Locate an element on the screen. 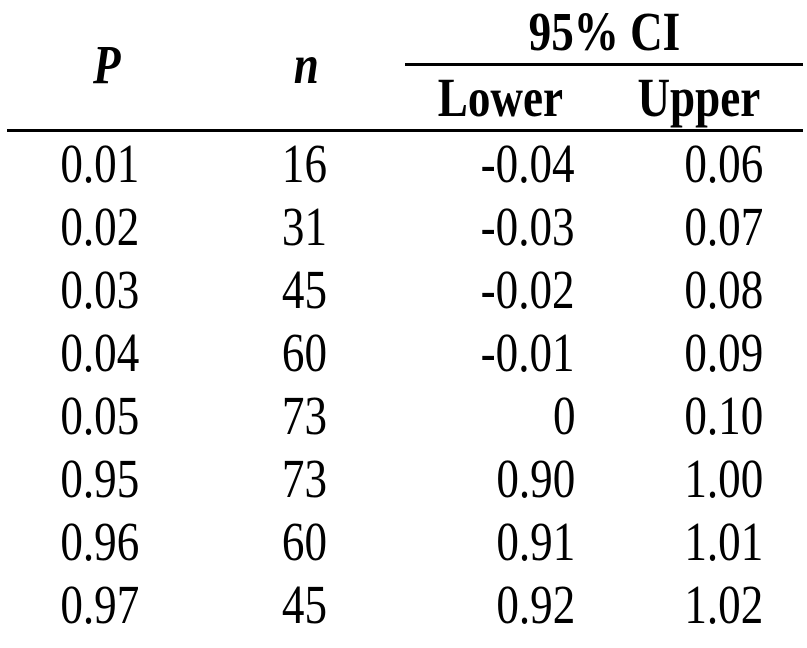  column-header-upper: Upper is located at coordinates (699, 98).